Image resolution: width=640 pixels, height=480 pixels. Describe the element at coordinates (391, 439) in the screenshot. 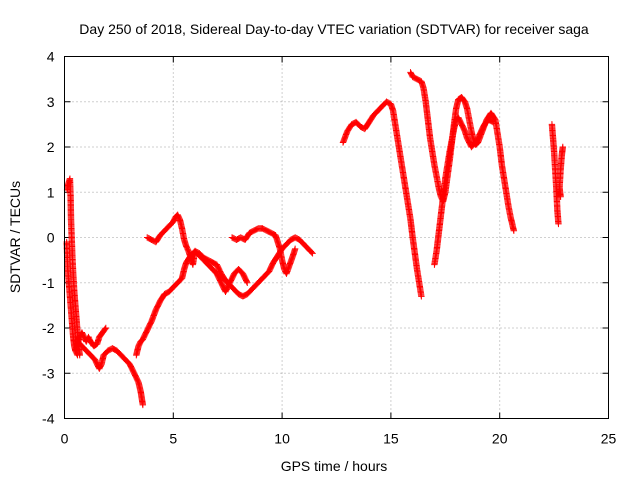

I see `x-tick-label: 15` at that location.